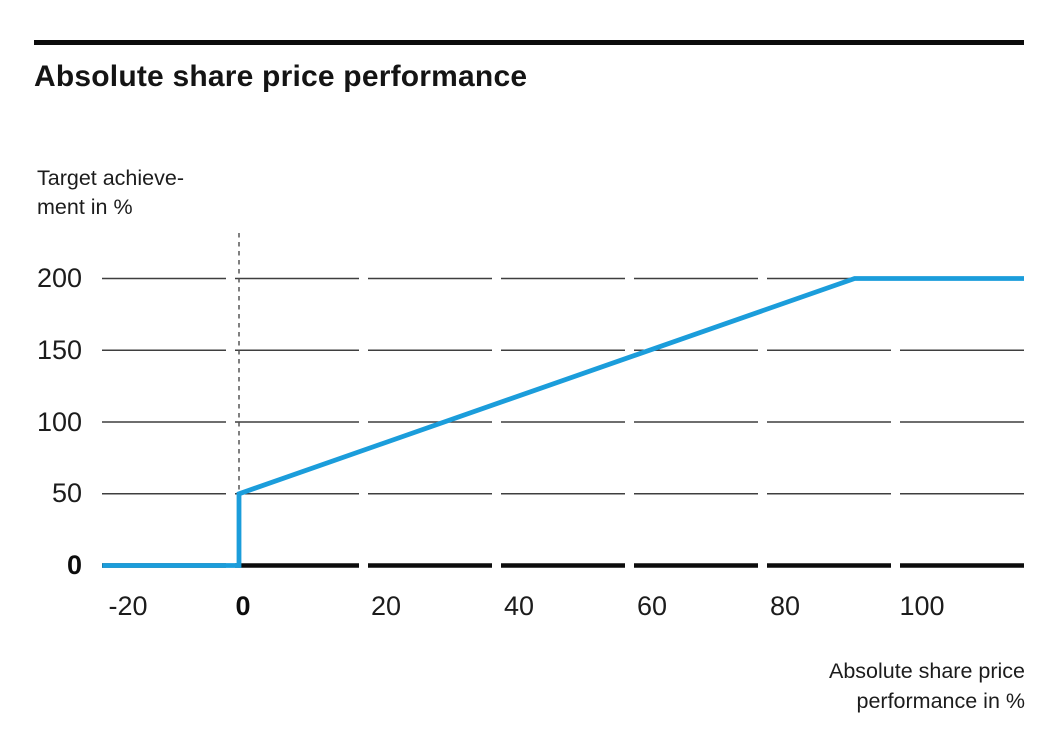 The image size is (1056, 752). I want to click on x-tick-label-neg20: -20, so click(128, 606).